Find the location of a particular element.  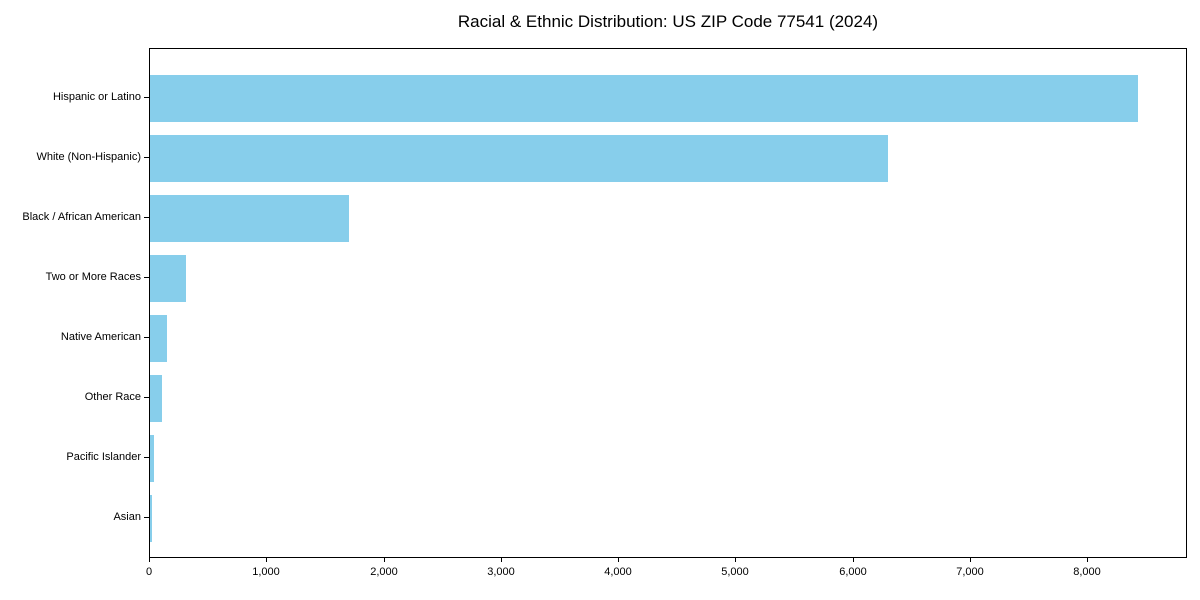

bar-asian is located at coordinates (151, 518).